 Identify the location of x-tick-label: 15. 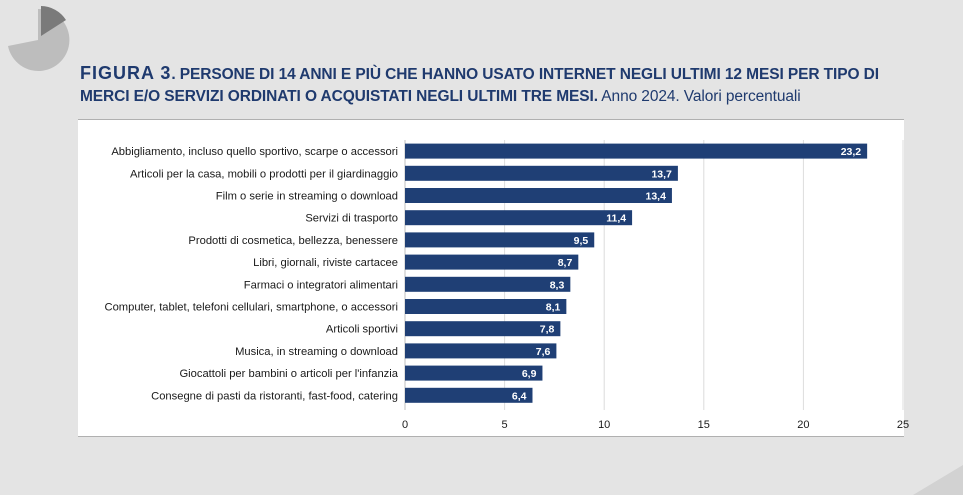
(704, 425).